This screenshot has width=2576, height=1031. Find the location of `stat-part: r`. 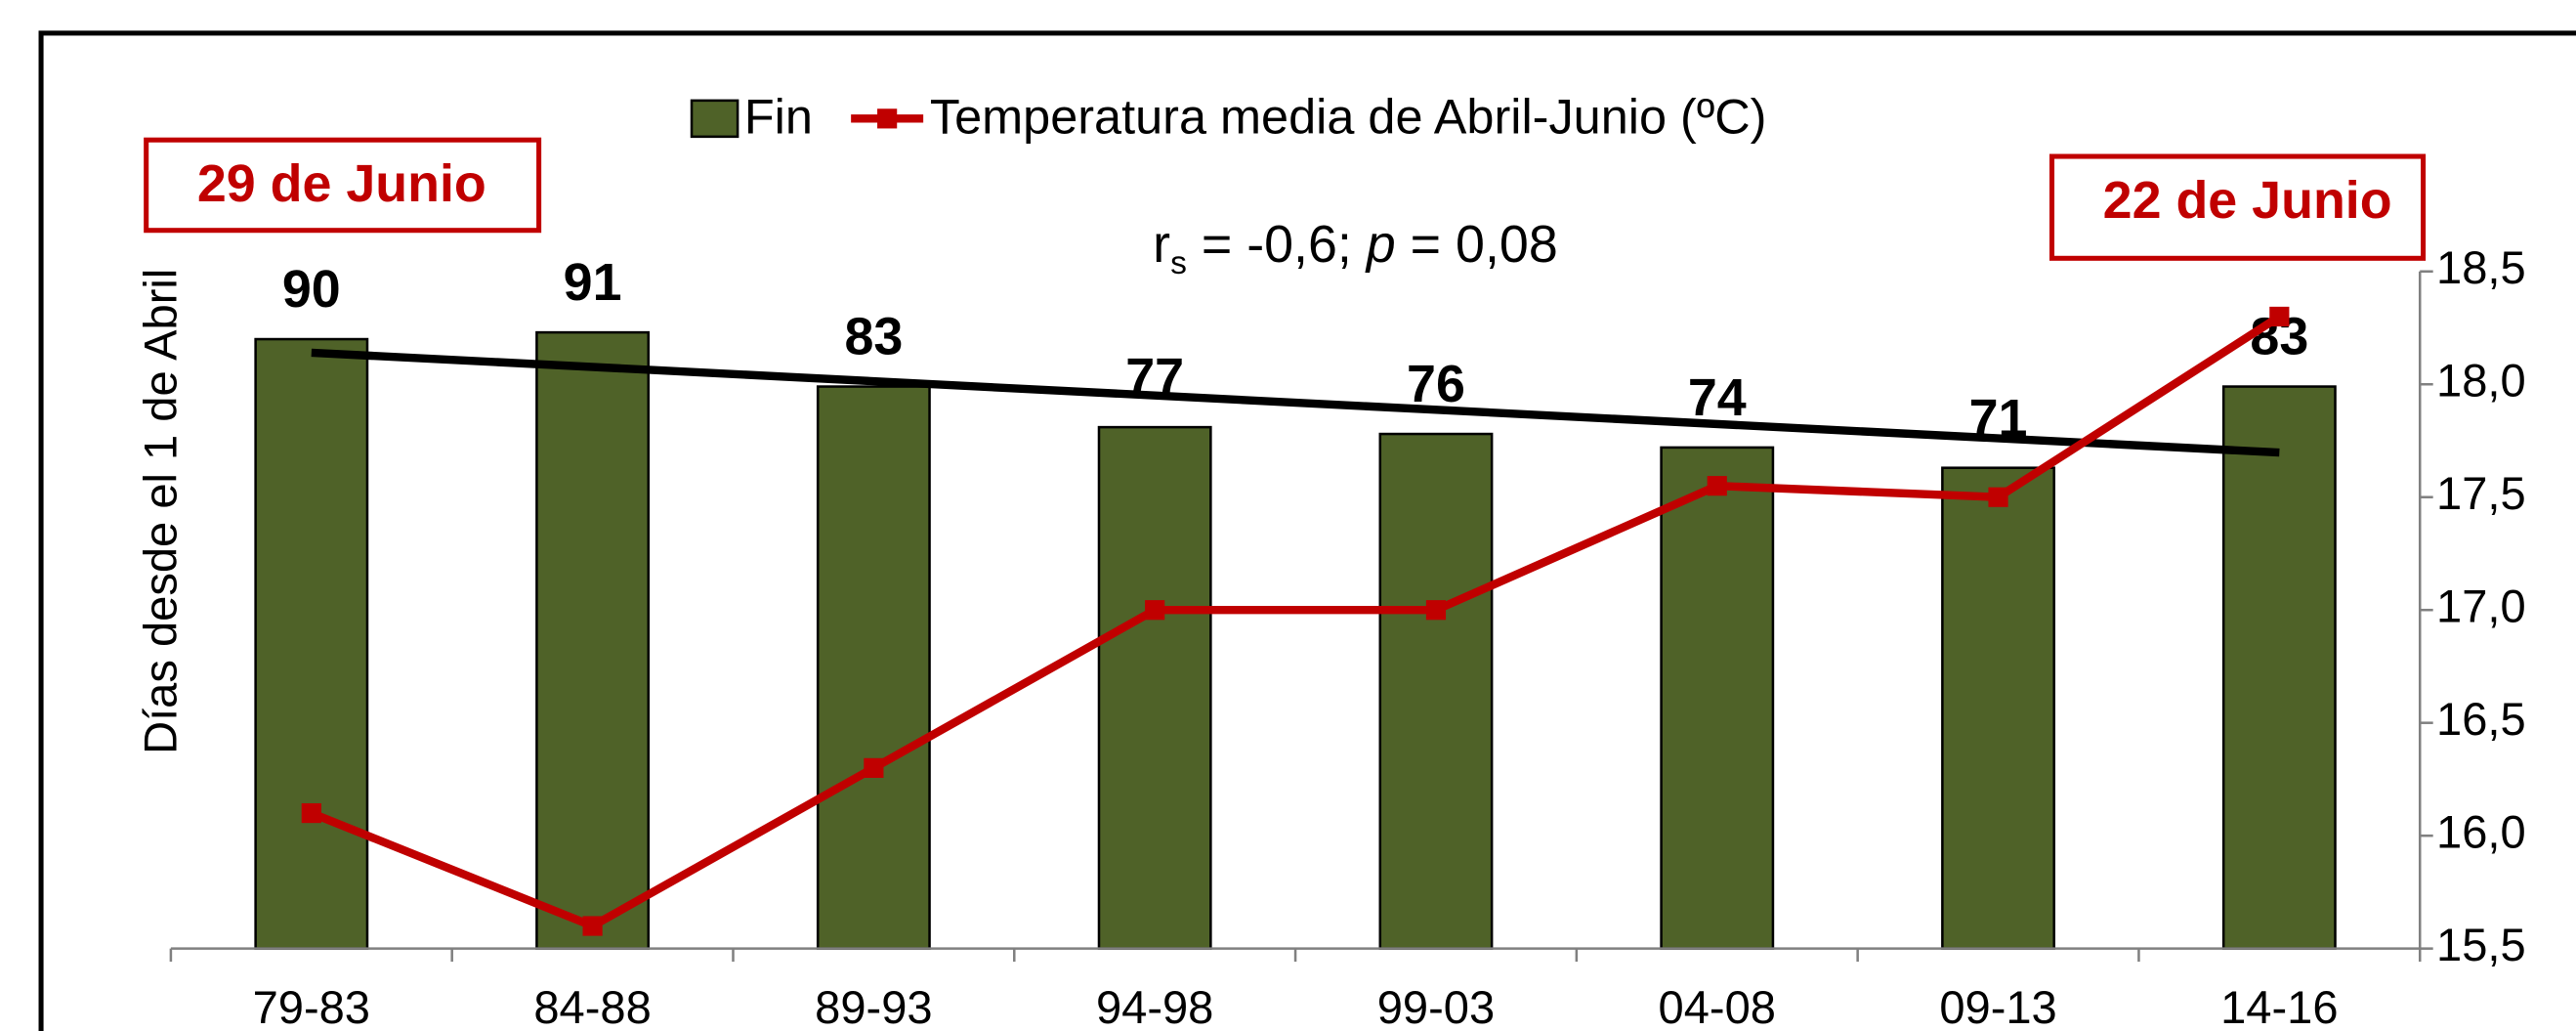

stat-part: r is located at coordinates (1161, 244).